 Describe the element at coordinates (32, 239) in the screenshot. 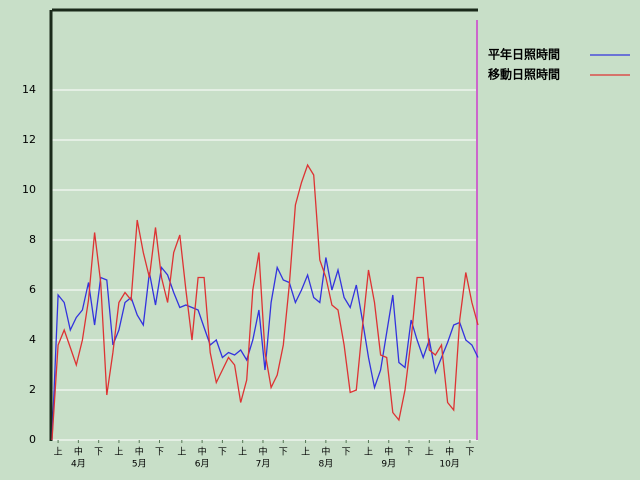

I see `y-tick-label: 8` at that location.